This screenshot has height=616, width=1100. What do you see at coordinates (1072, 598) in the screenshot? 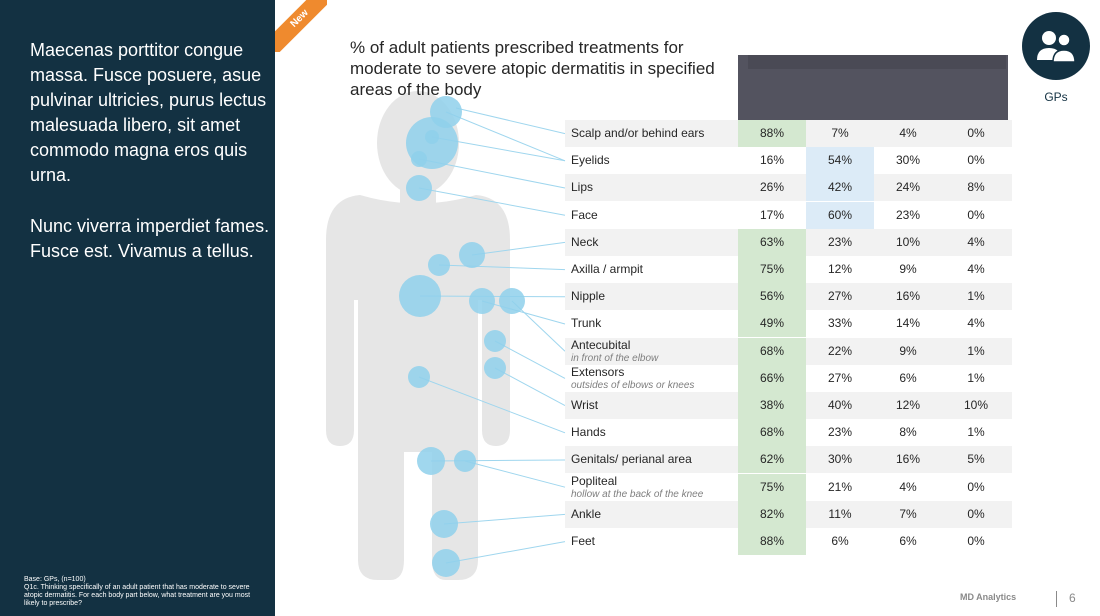
I see `page-number: 6` at bounding box center [1072, 598].